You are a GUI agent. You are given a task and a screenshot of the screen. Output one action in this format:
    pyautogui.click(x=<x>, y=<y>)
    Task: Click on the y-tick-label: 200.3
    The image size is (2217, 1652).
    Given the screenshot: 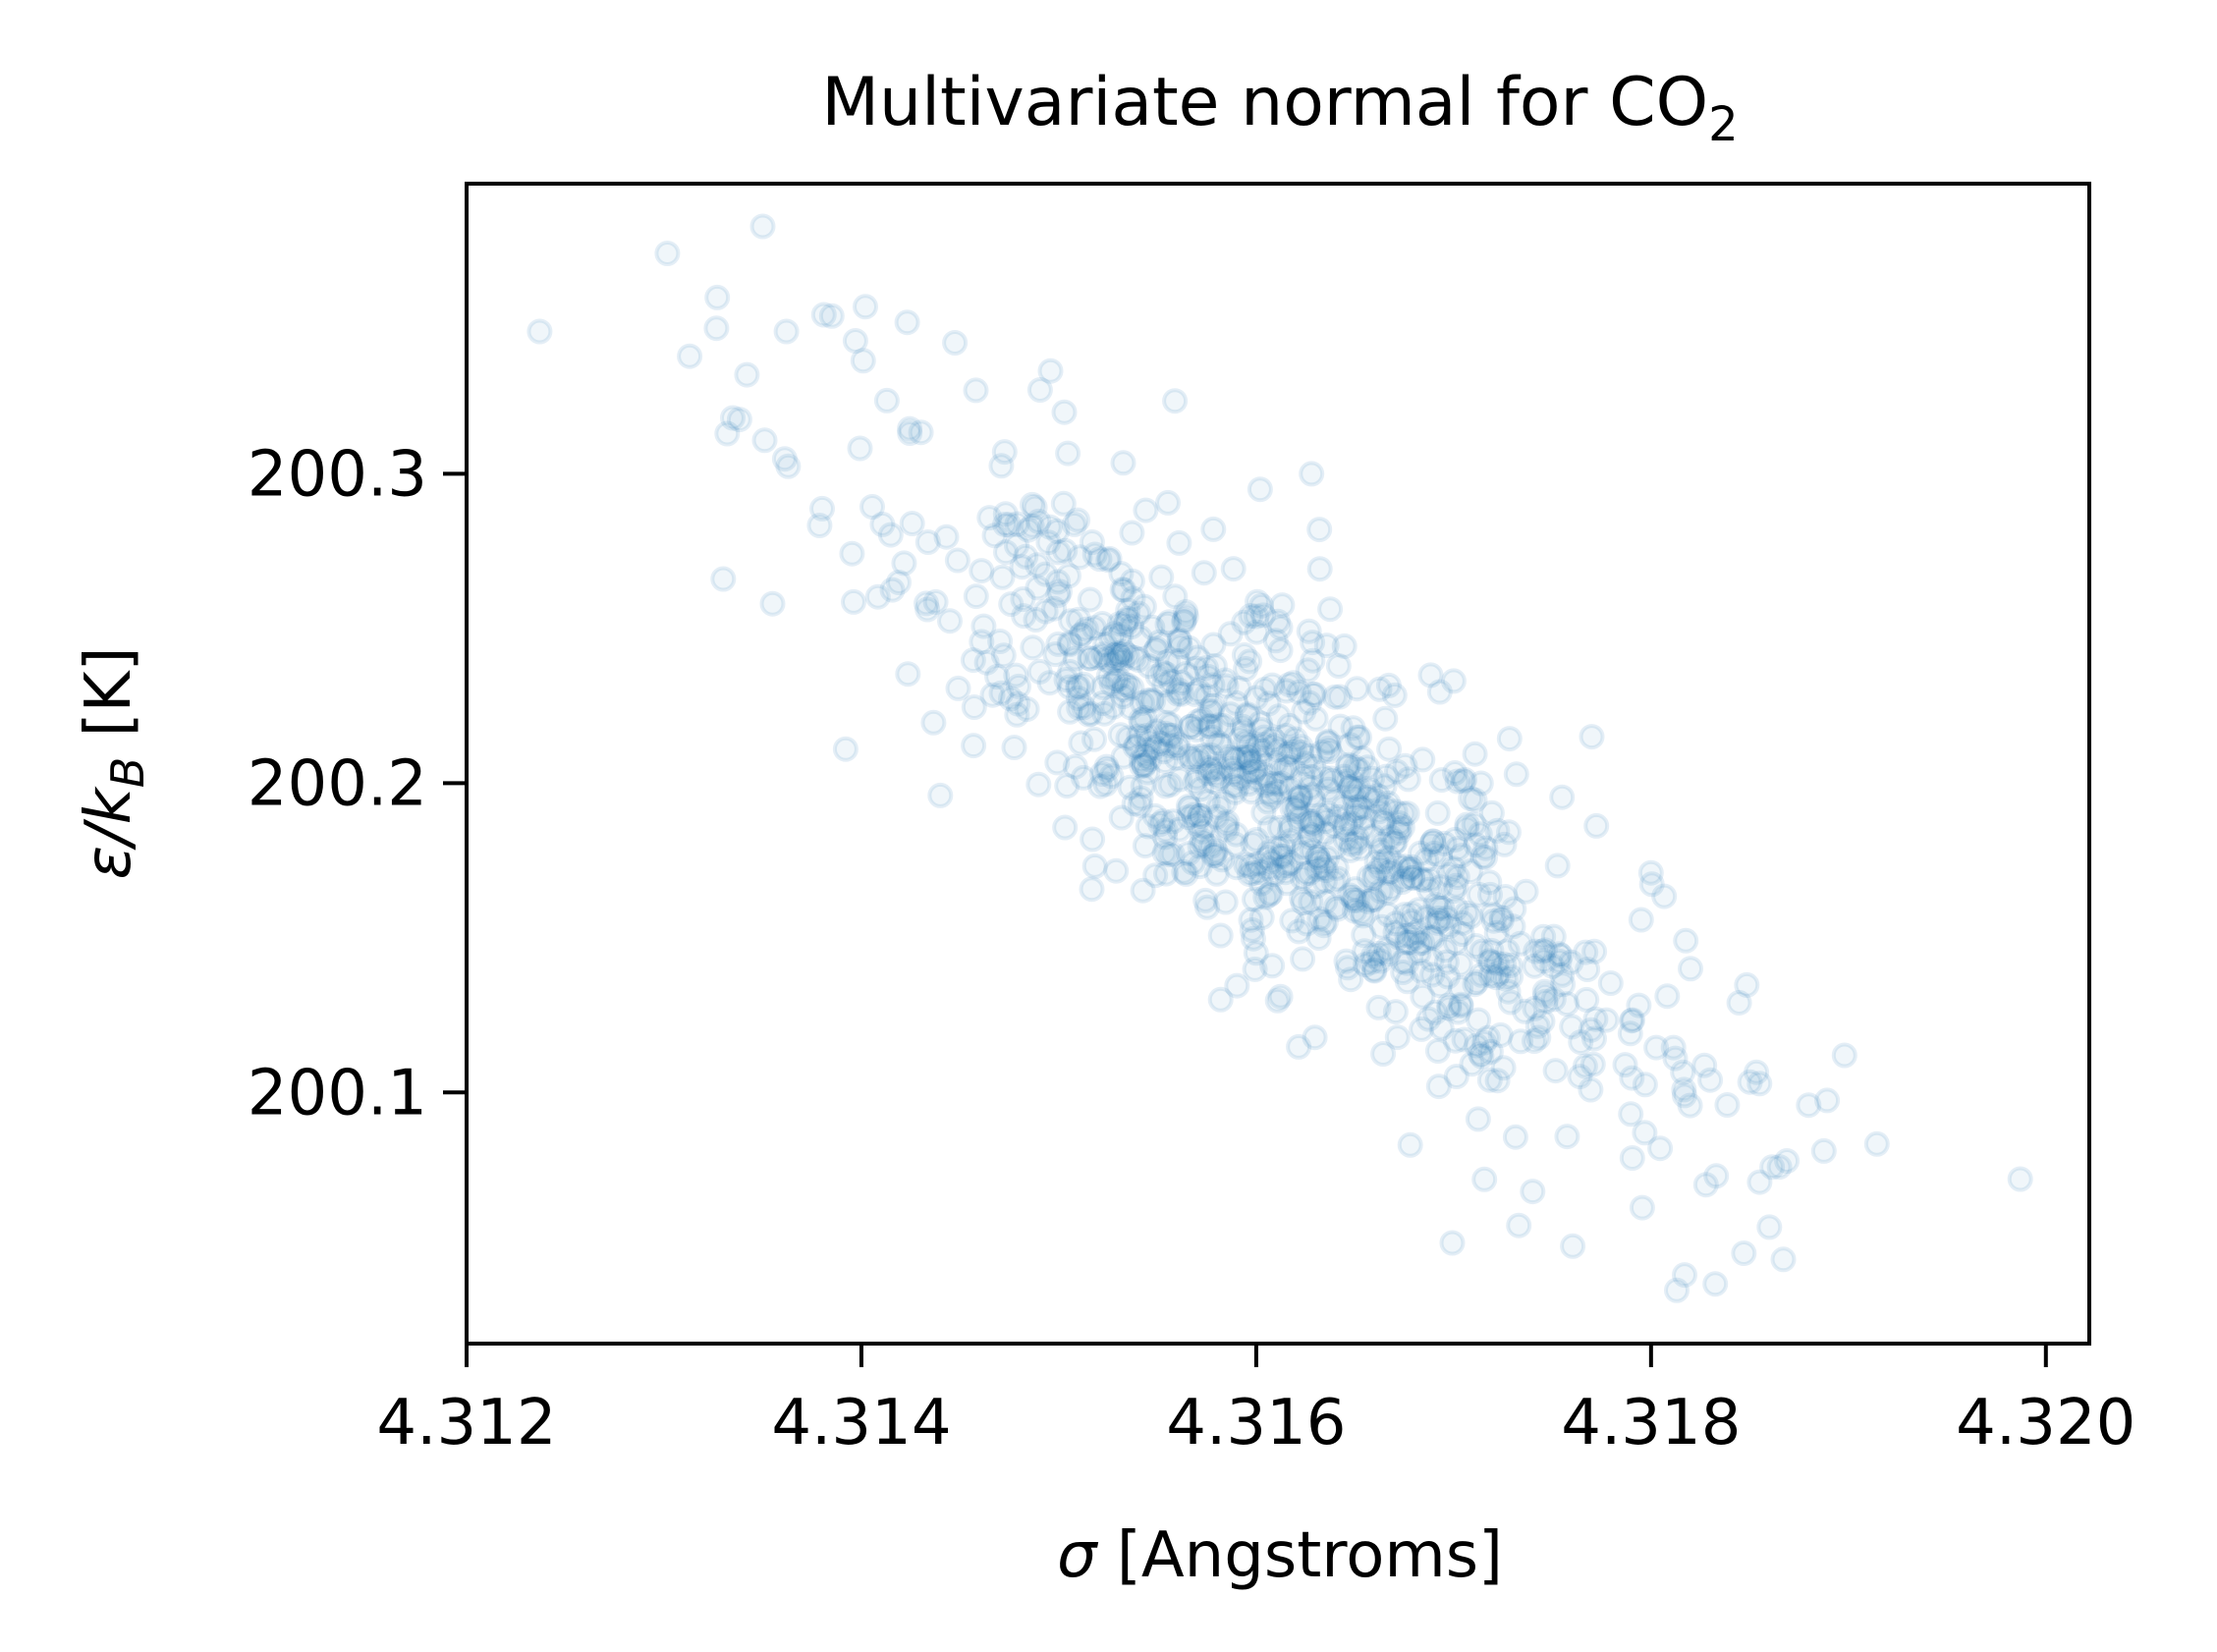 What is the action you would take?
    pyautogui.click(x=338, y=474)
    